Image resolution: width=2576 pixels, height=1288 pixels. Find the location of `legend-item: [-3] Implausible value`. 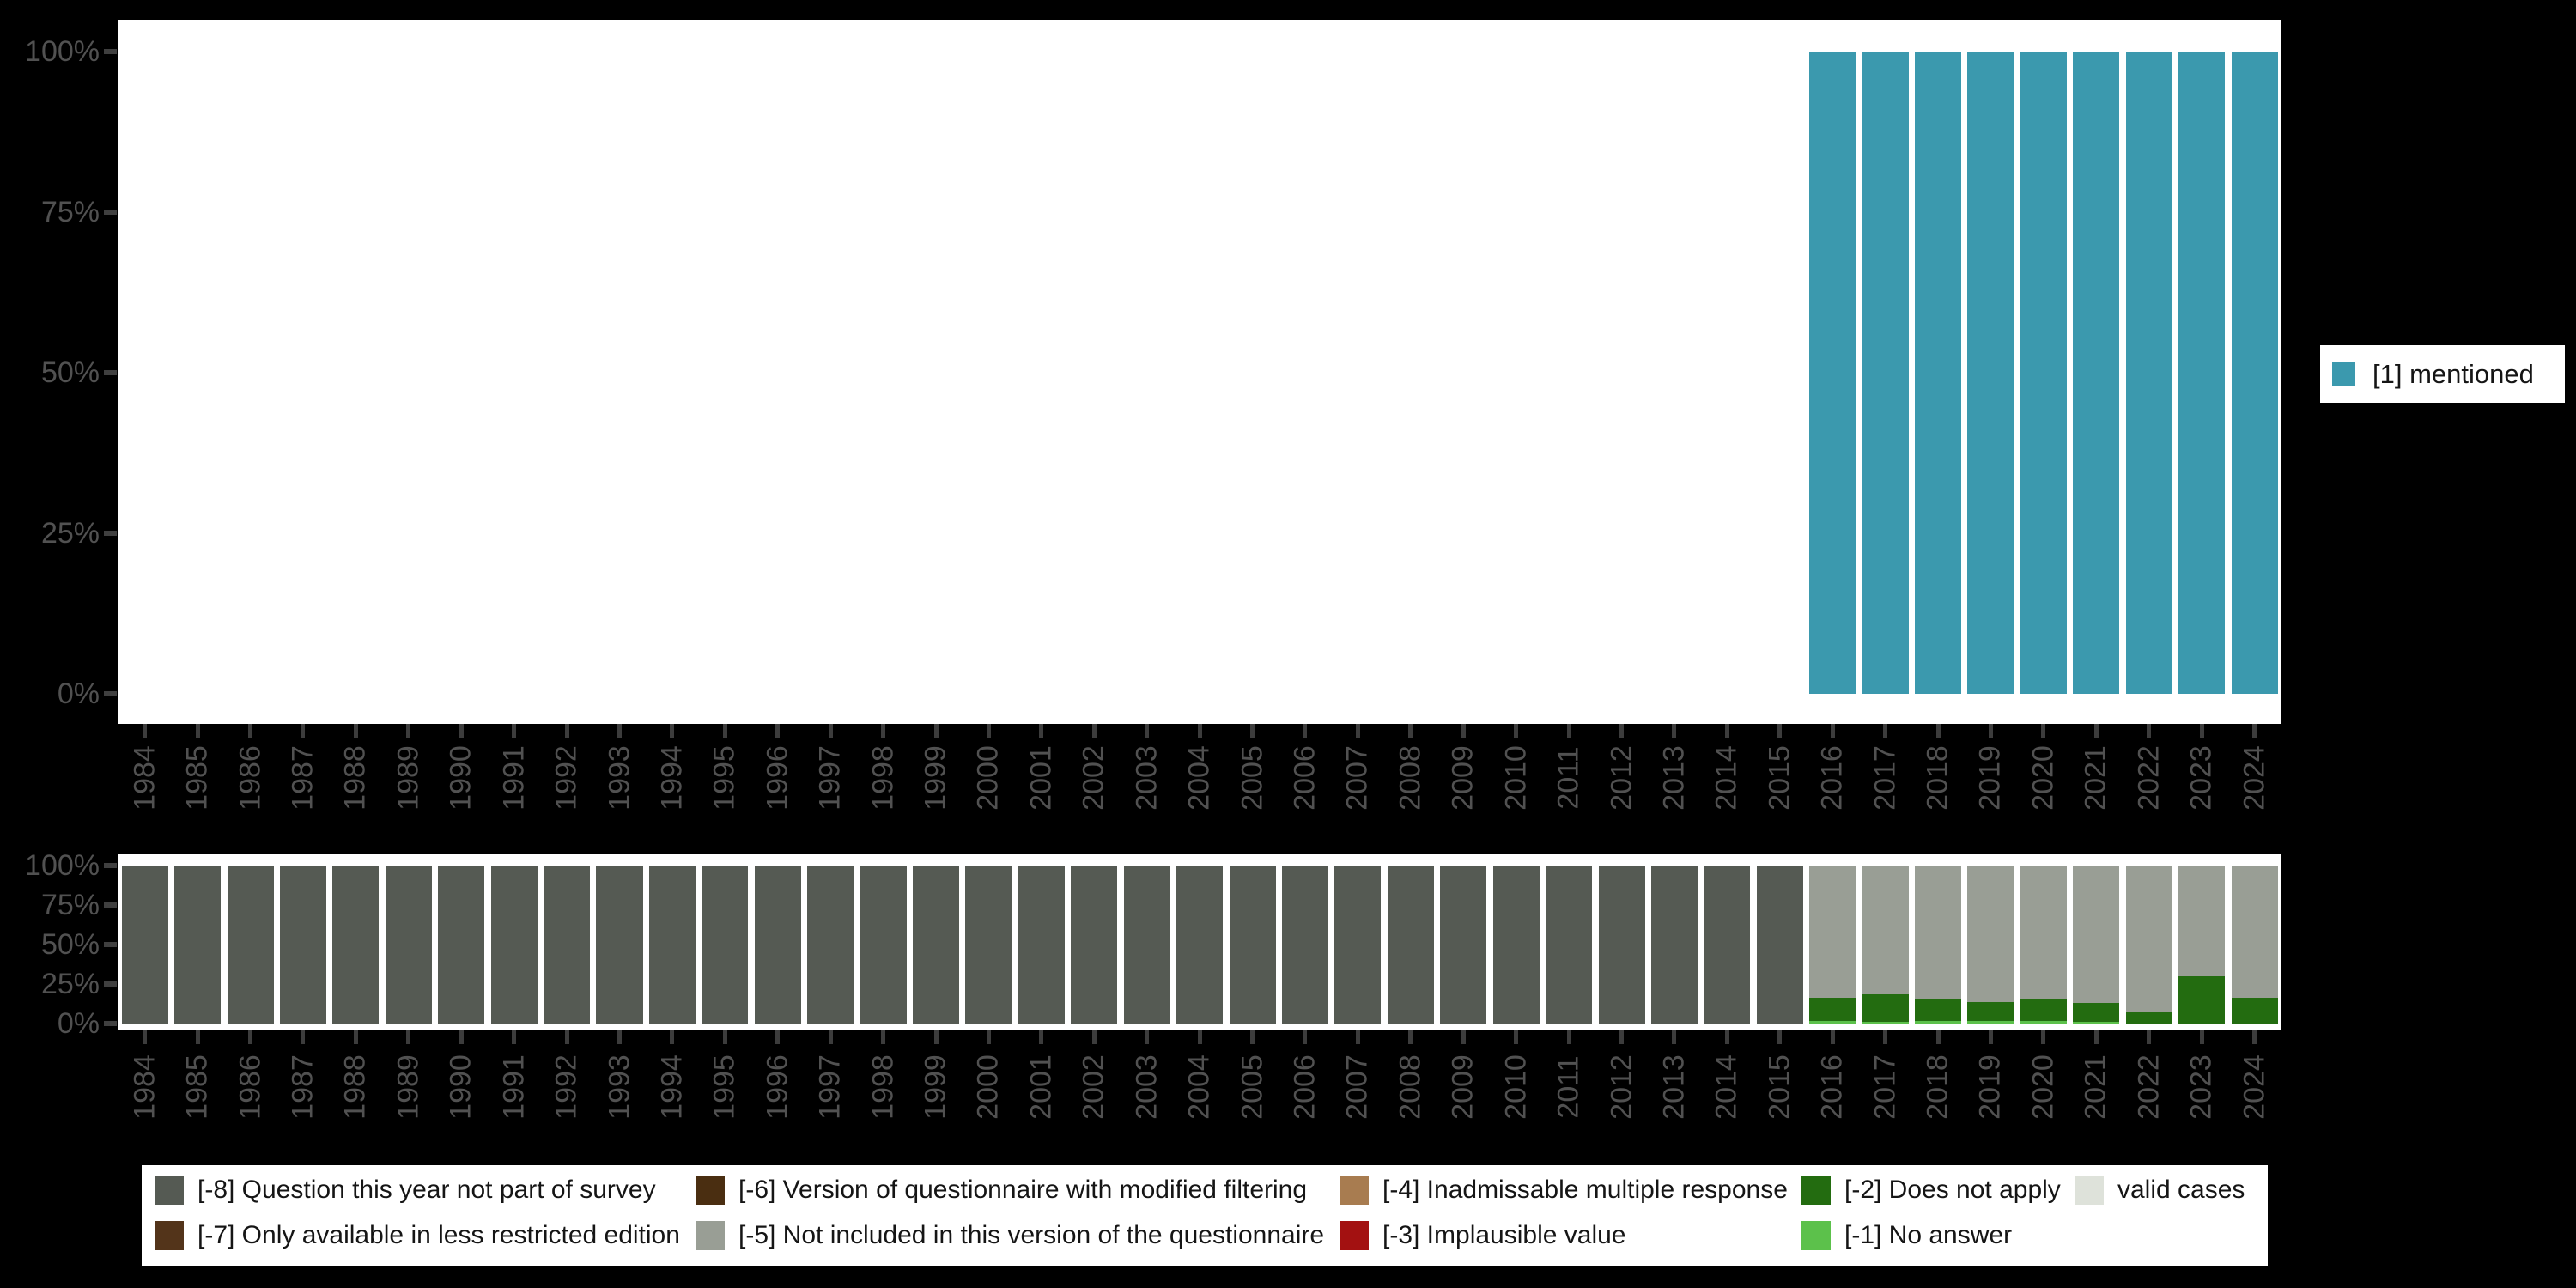

legend-item: [-3] Implausible value is located at coordinates (1564, 1235).